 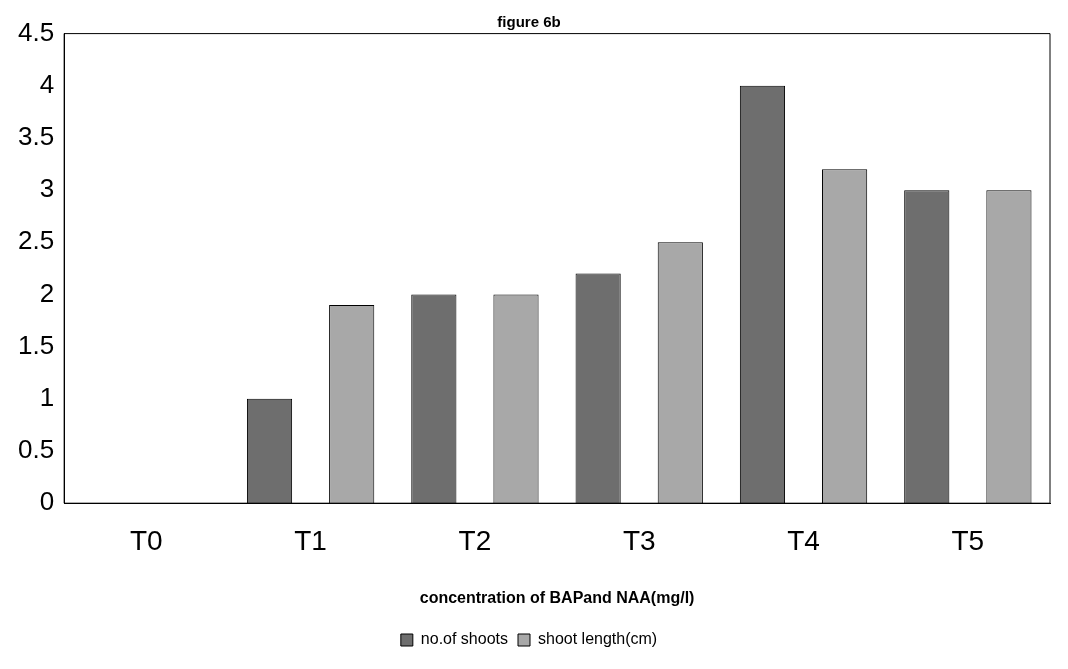 I want to click on x-tick-label: T3, so click(x=639, y=540).